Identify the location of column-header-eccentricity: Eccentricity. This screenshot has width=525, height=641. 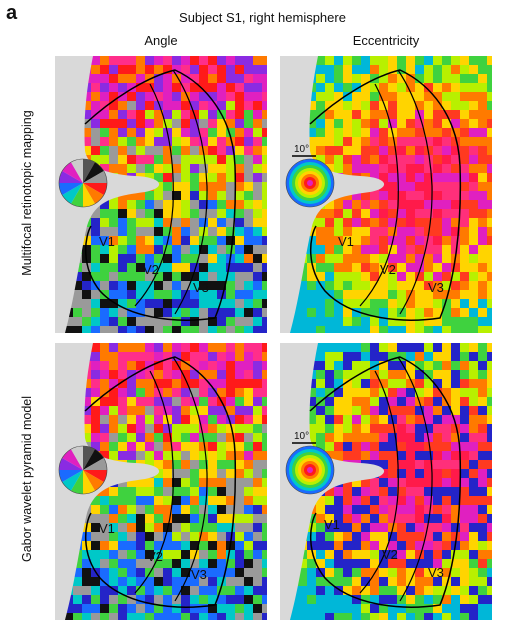
(386, 40).